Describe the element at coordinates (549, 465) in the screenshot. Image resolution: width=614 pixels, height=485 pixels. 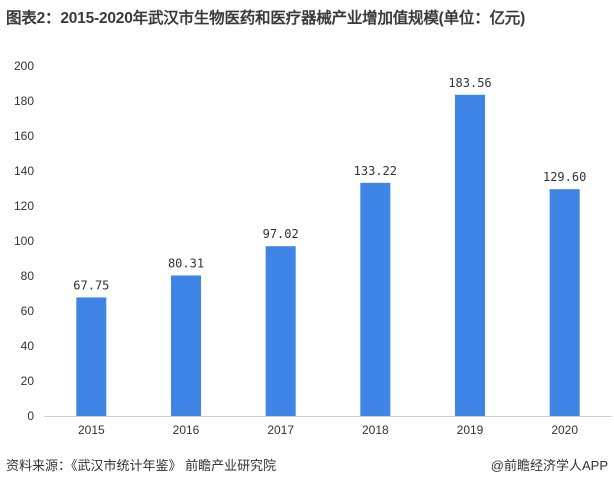
I see `brand-credit: @前瞻经济学人APP` at that location.